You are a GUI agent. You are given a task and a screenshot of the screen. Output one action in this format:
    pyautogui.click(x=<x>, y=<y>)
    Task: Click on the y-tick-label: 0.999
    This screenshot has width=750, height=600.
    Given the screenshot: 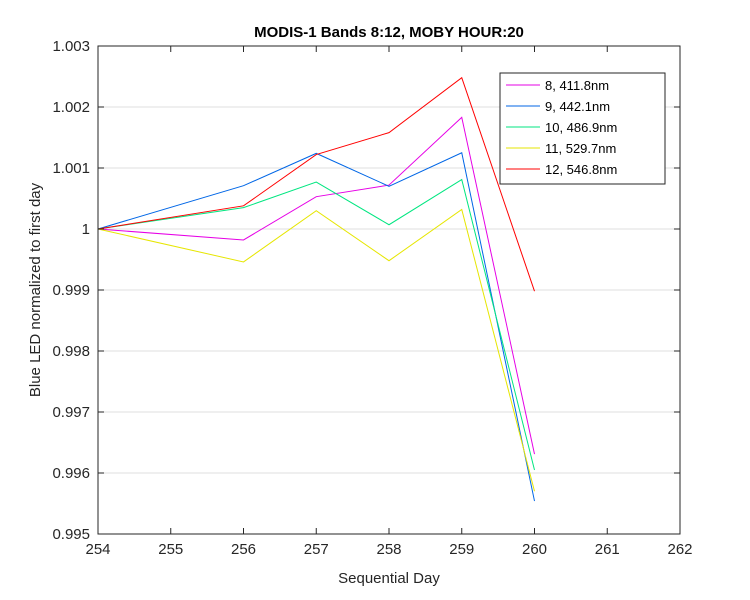 What is the action you would take?
    pyautogui.click(x=71, y=290)
    